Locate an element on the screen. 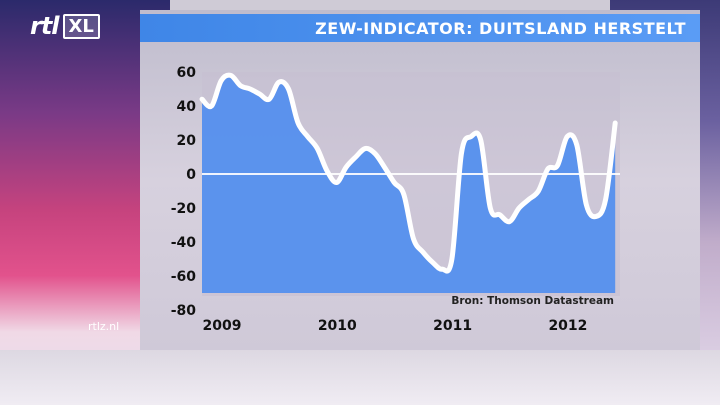  x-tick-label: 2012 is located at coordinates (567, 326).